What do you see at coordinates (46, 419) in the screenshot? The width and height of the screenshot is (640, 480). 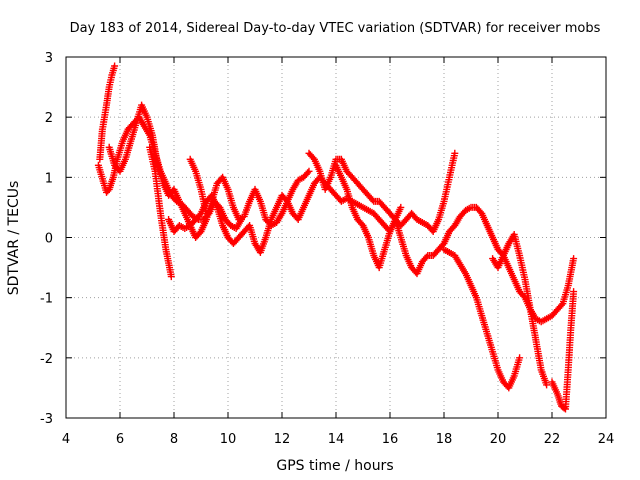 I see `y-tick-label: -3` at bounding box center [46, 419].